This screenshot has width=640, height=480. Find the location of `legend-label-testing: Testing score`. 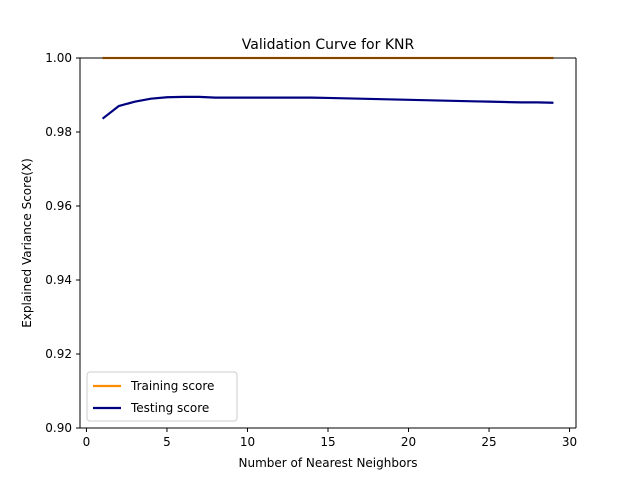

legend-label-testing: Testing score is located at coordinates (169, 408).